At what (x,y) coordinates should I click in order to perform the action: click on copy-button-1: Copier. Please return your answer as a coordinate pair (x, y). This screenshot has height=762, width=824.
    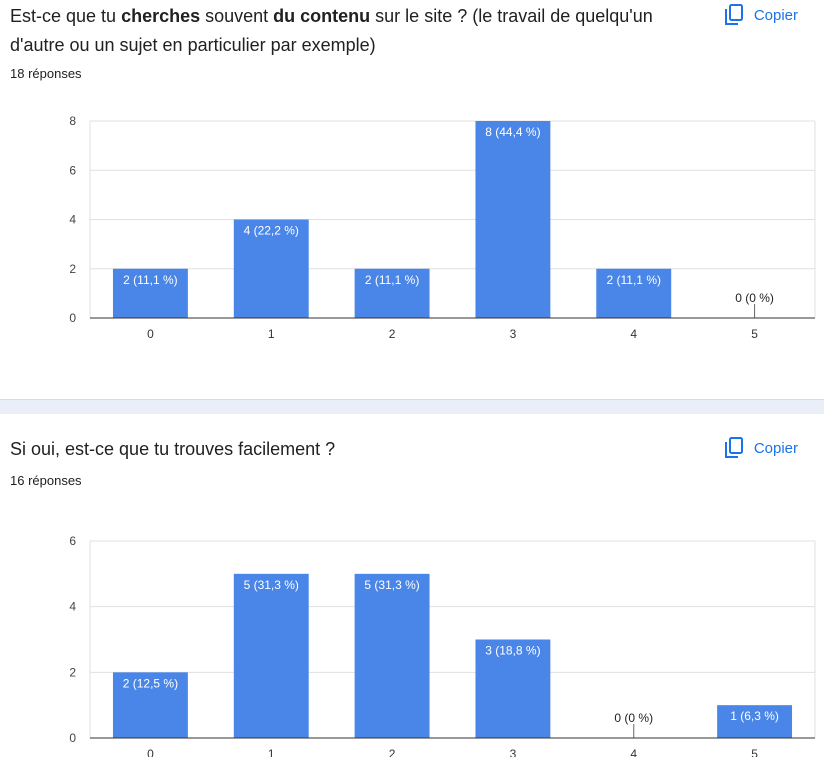
    Looking at the image, I should click on (761, 15).